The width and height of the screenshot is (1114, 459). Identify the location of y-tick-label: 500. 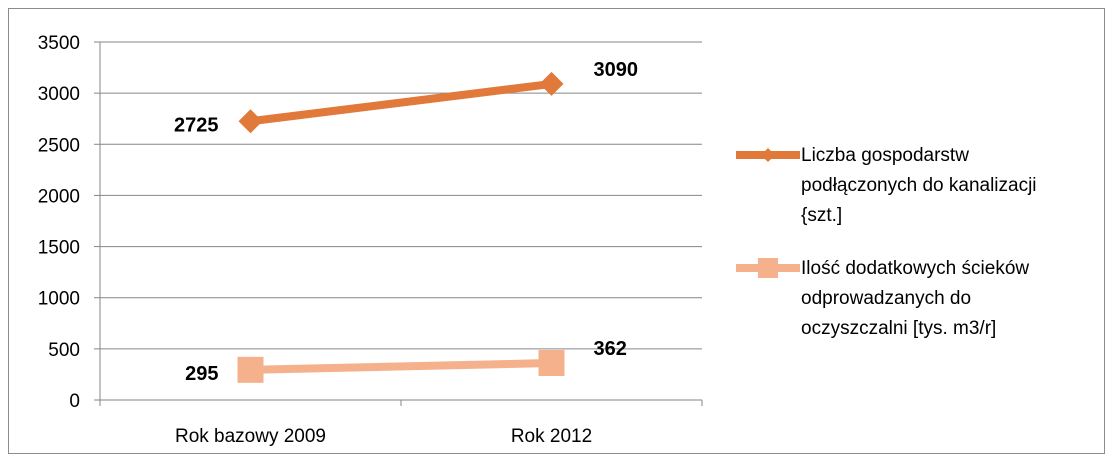
(64, 350).